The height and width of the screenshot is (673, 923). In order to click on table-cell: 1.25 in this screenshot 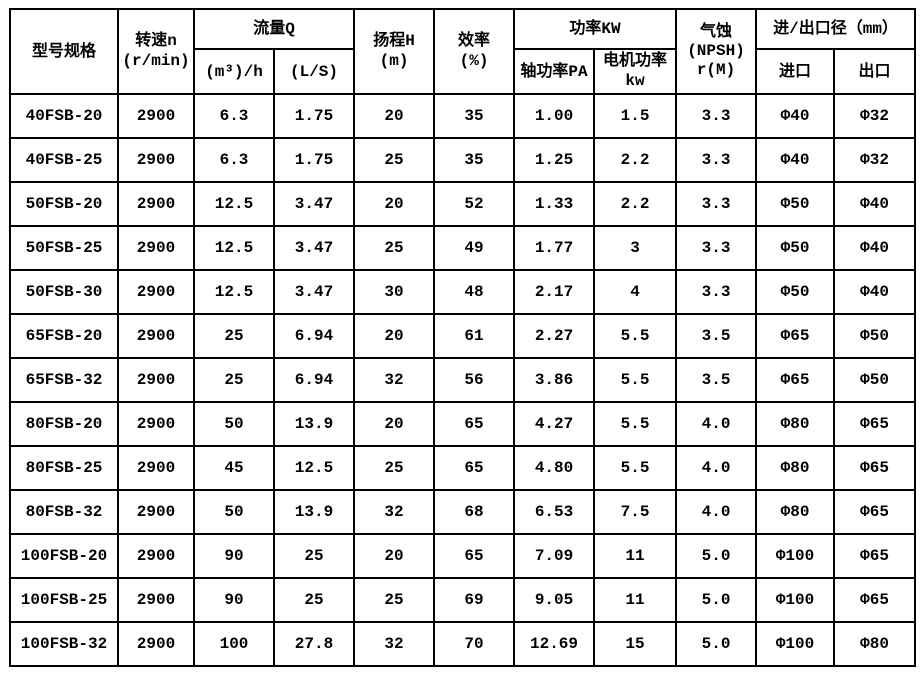, I will do `click(554, 160)`.